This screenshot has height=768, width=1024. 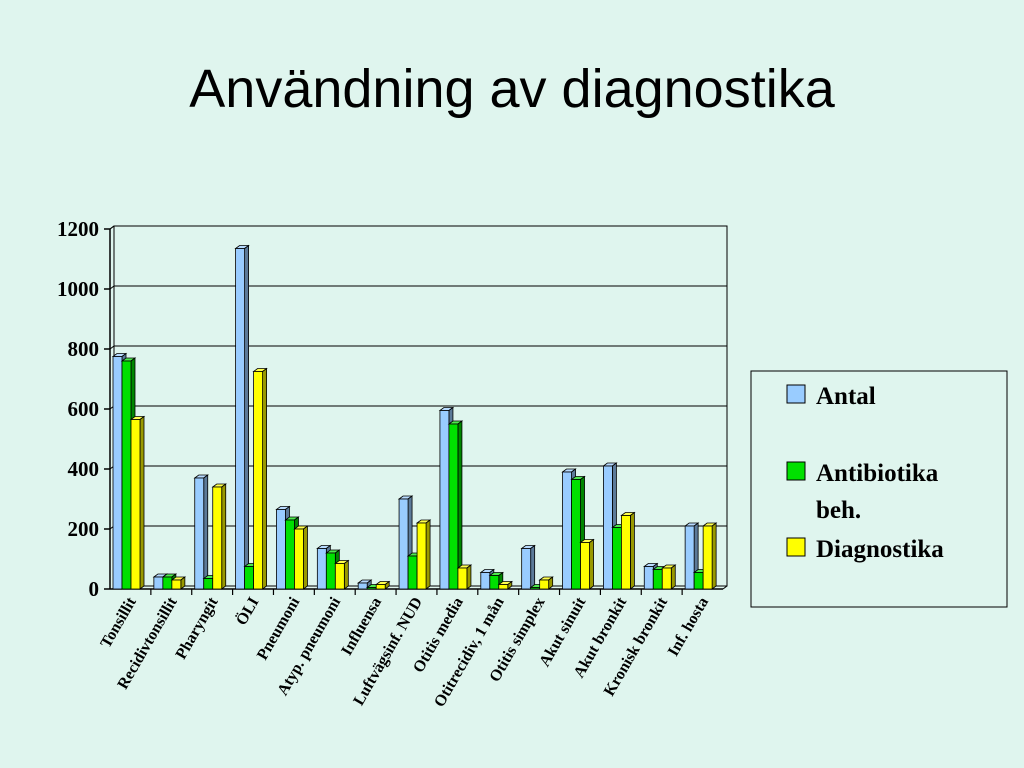 I want to click on legend: Antal Antibiotika beh. Diagnostika, so click(x=879, y=489).